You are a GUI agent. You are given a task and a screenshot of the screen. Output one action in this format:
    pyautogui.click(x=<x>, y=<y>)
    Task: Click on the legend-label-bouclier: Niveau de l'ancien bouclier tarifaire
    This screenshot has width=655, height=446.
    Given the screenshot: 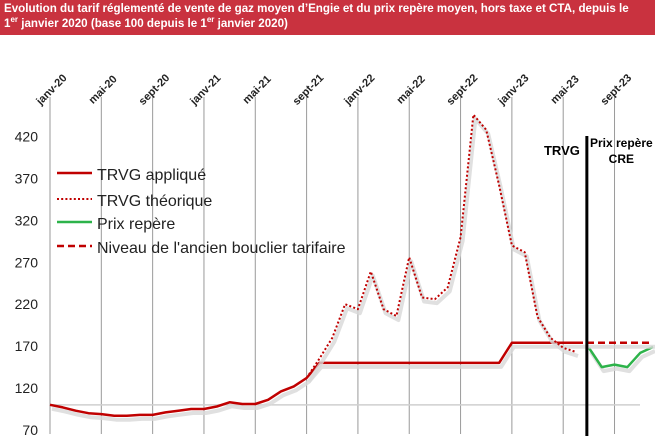 What is the action you would take?
    pyautogui.click(x=221, y=248)
    